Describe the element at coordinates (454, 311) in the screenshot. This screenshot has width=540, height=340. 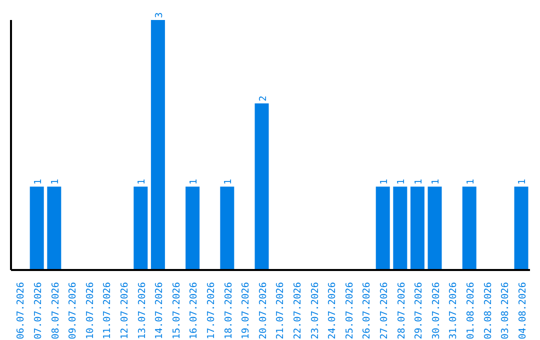
I see `x-tick-label: 31.07.2026` at that location.